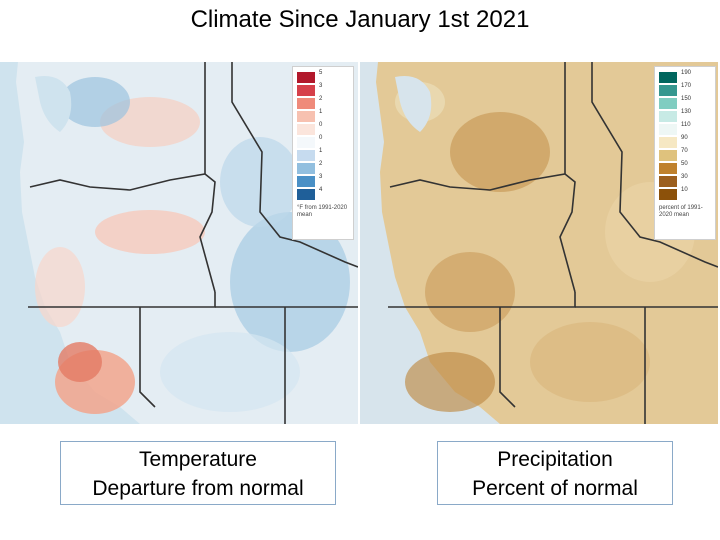  What do you see at coordinates (555, 488) in the screenshot?
I see `precipitation-caption-line2: Percent of normal` at bounding box center [555, 488].